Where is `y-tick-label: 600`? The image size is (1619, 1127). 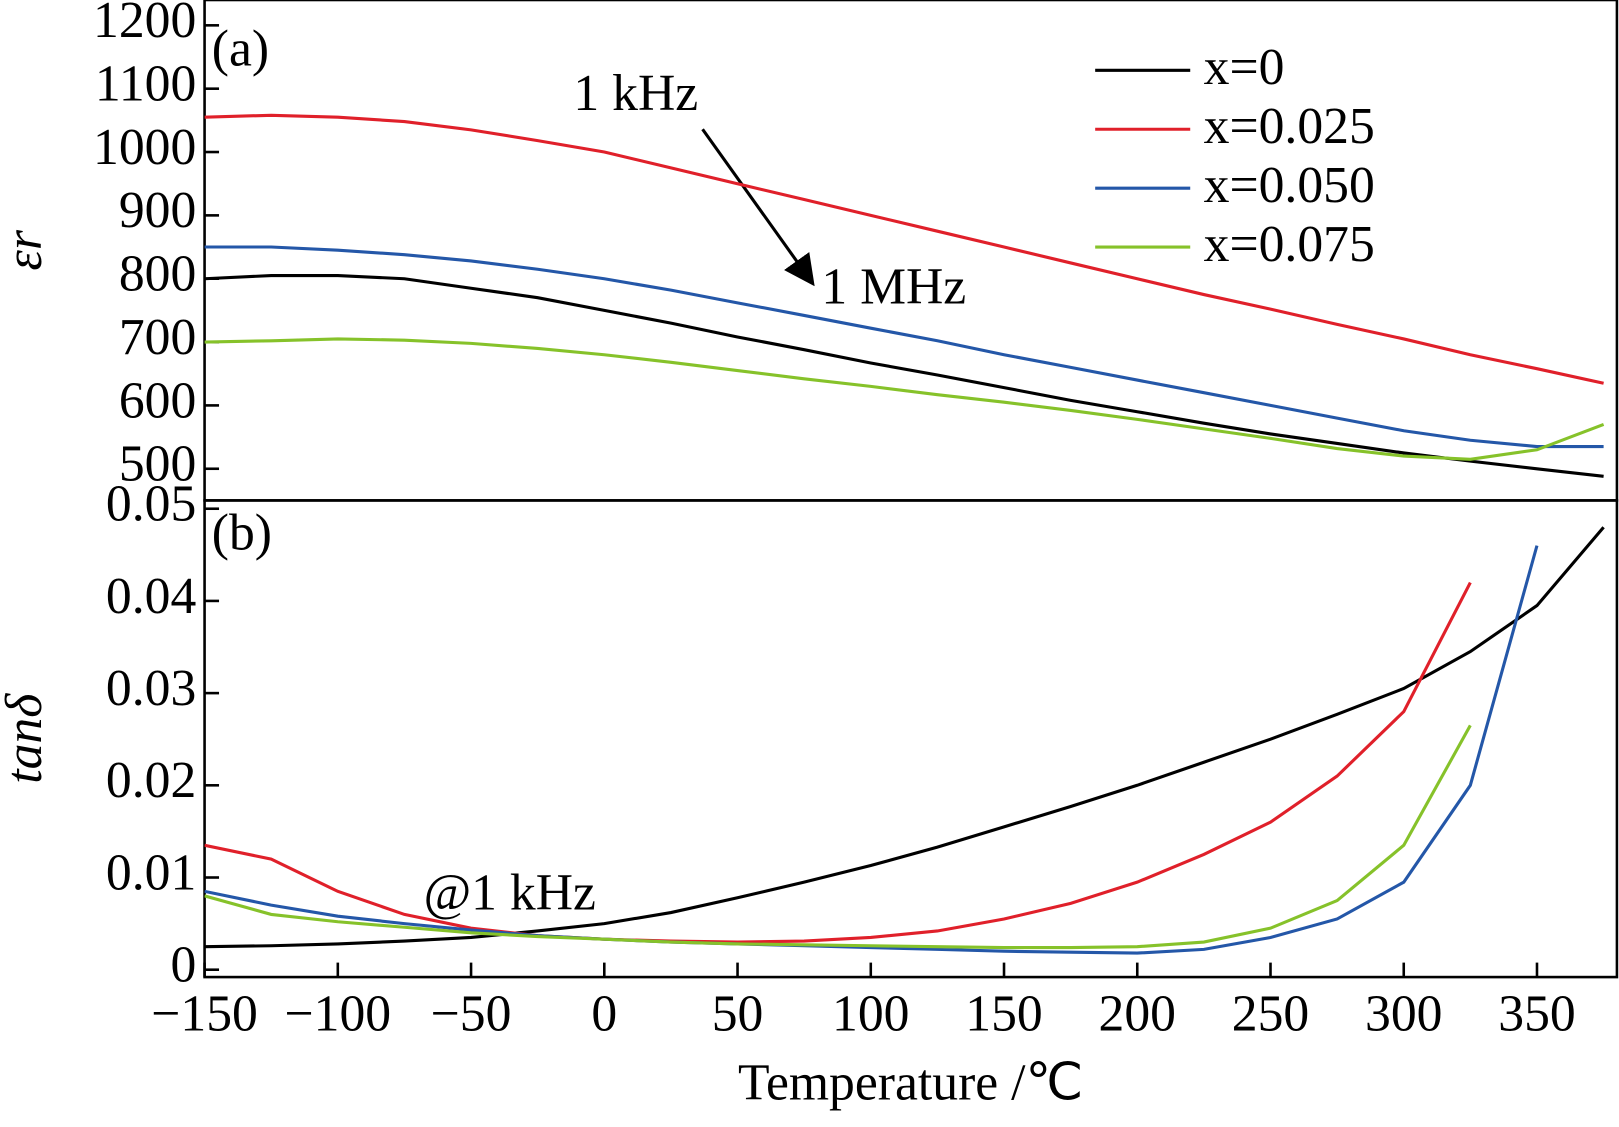 y-tick-label: 600 is located at coordinates (157, 400).